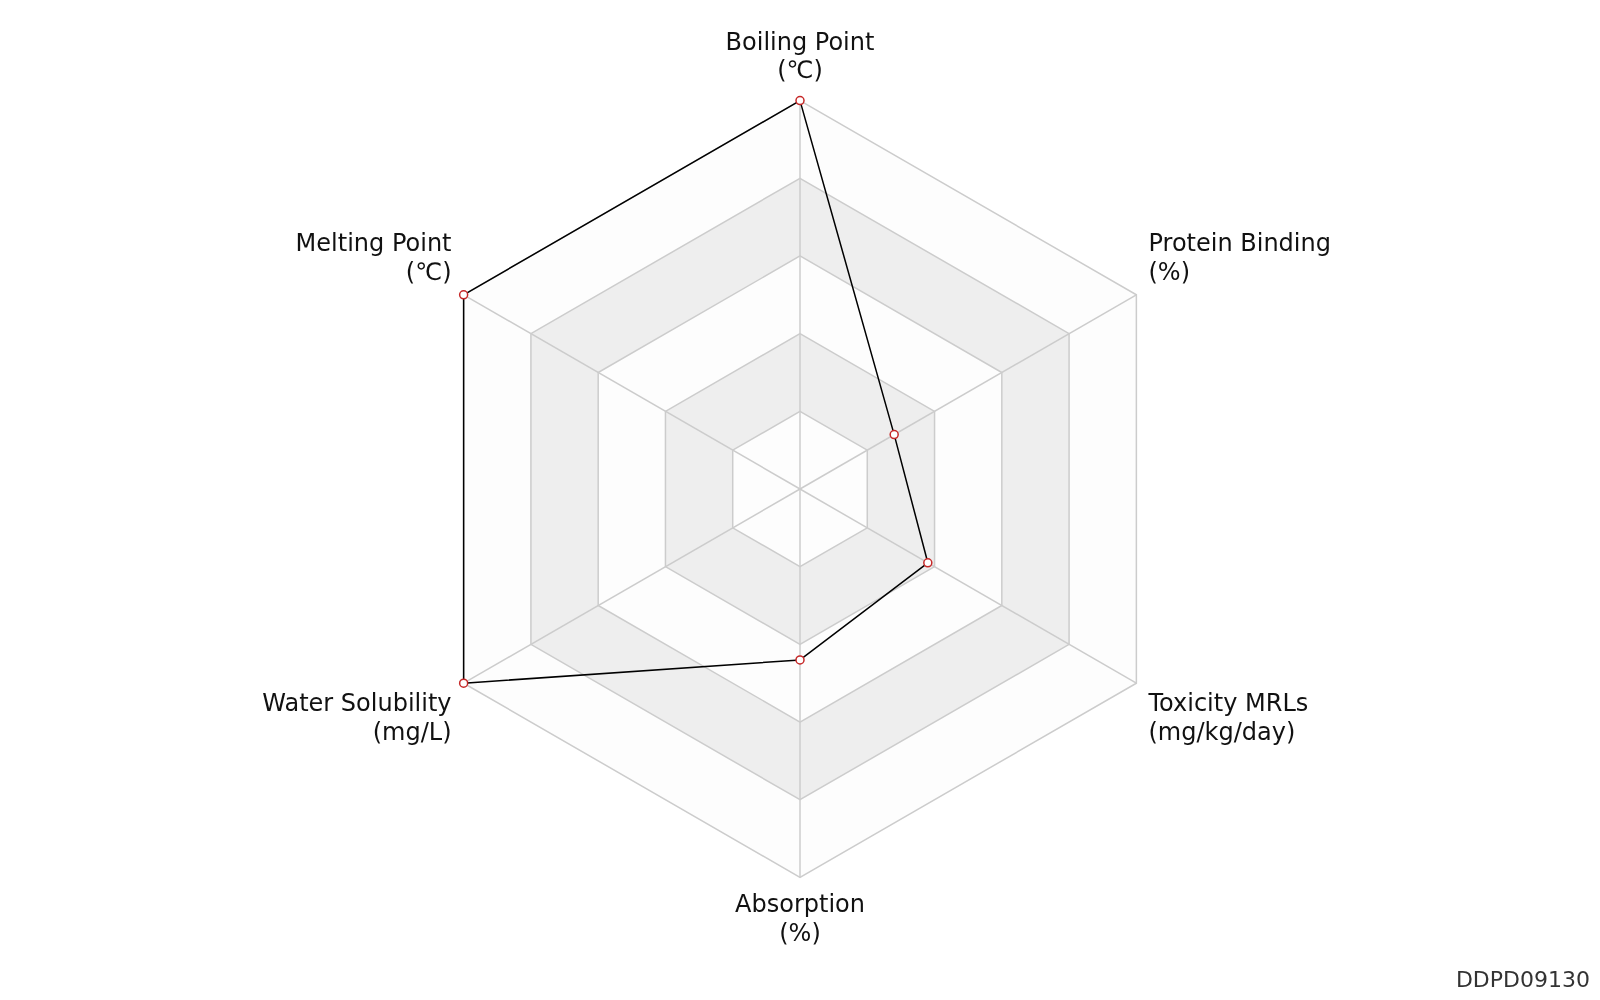  Describe the element at coordinates (1522, 979) in the screenshot. I see `text: DDPD09130` at that location.